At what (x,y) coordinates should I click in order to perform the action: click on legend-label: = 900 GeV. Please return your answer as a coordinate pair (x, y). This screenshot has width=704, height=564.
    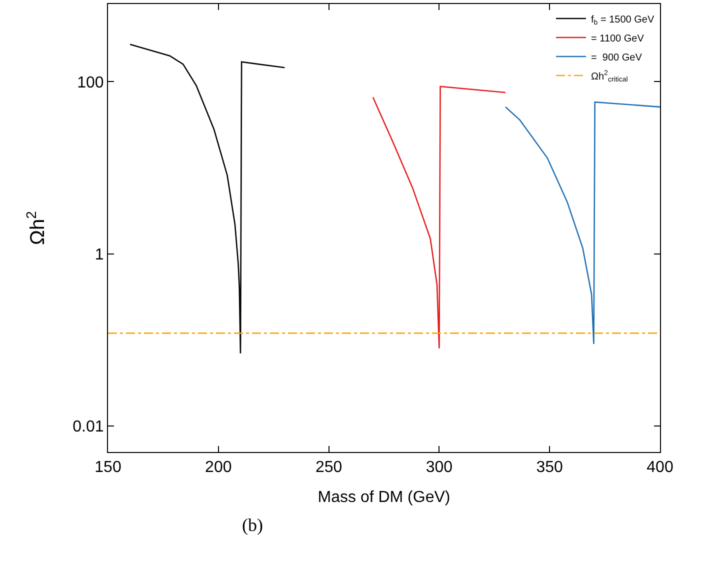
    Looking at the image, I should click on (616, 58).